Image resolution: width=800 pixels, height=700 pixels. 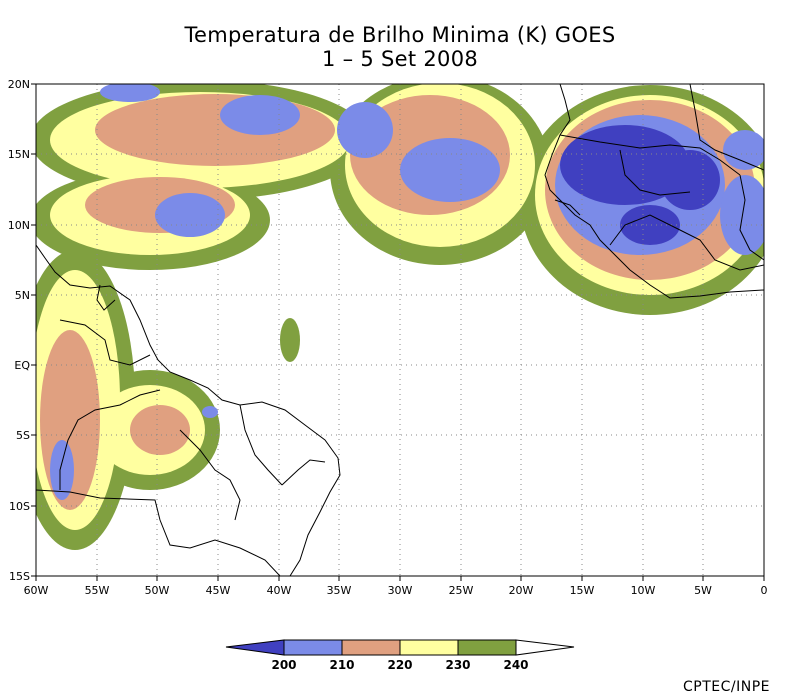 I want to click on lat-label: 20N, so click(x=19, y=84).